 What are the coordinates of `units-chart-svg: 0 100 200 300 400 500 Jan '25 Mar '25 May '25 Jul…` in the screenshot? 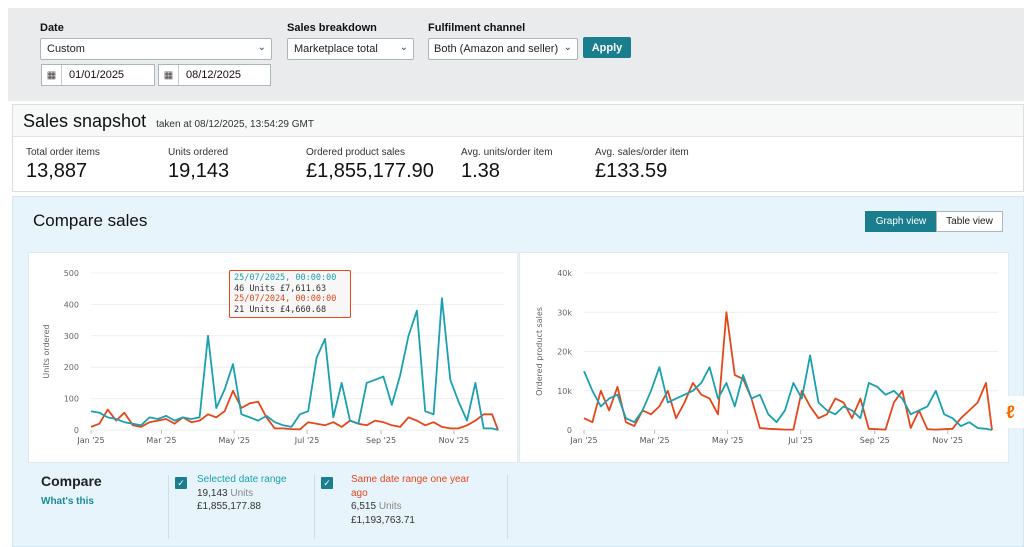 It's located at (273, 357).